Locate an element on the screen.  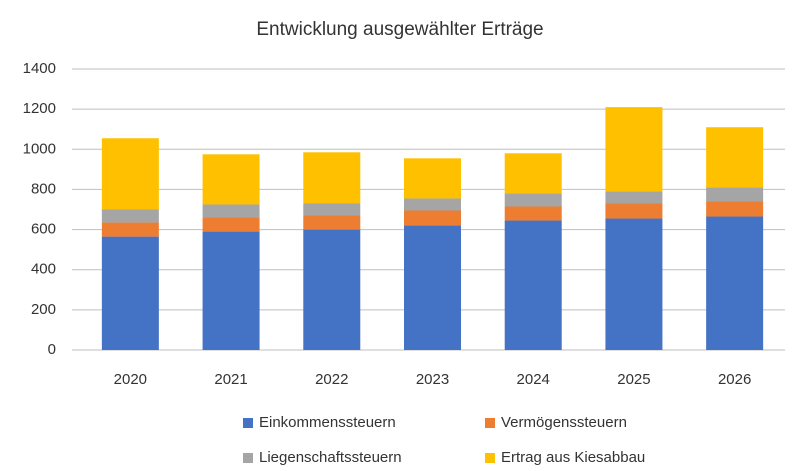
y-tick-label: 600 is located at coordinates (43, 229).